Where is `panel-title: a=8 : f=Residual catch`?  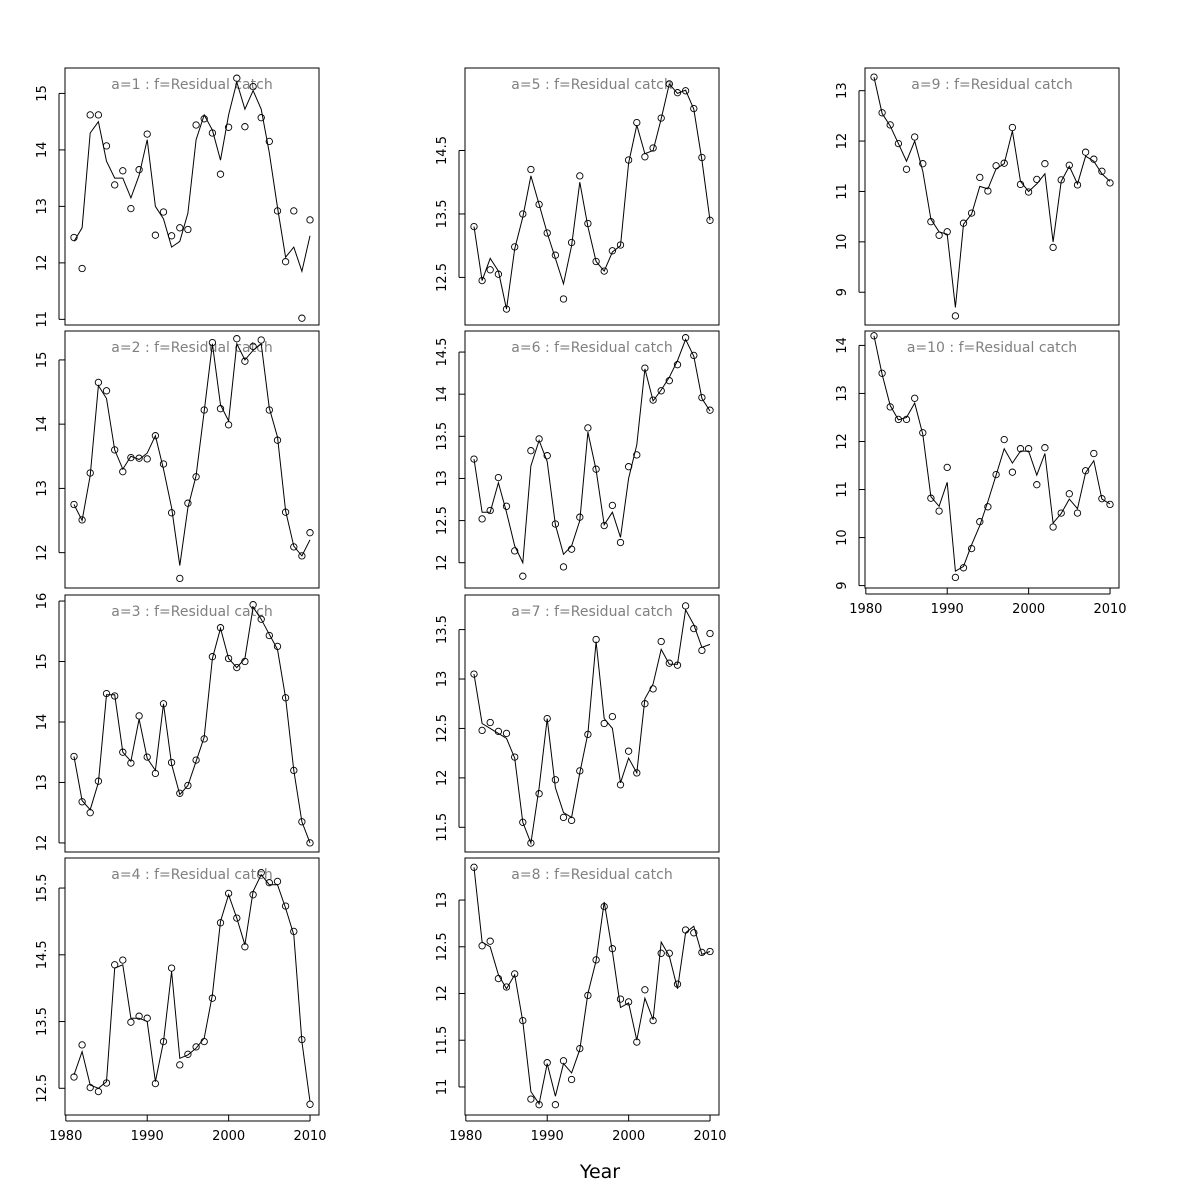 panel-title: a=8 : f=Residual catch is located at coordinates (591, 875).